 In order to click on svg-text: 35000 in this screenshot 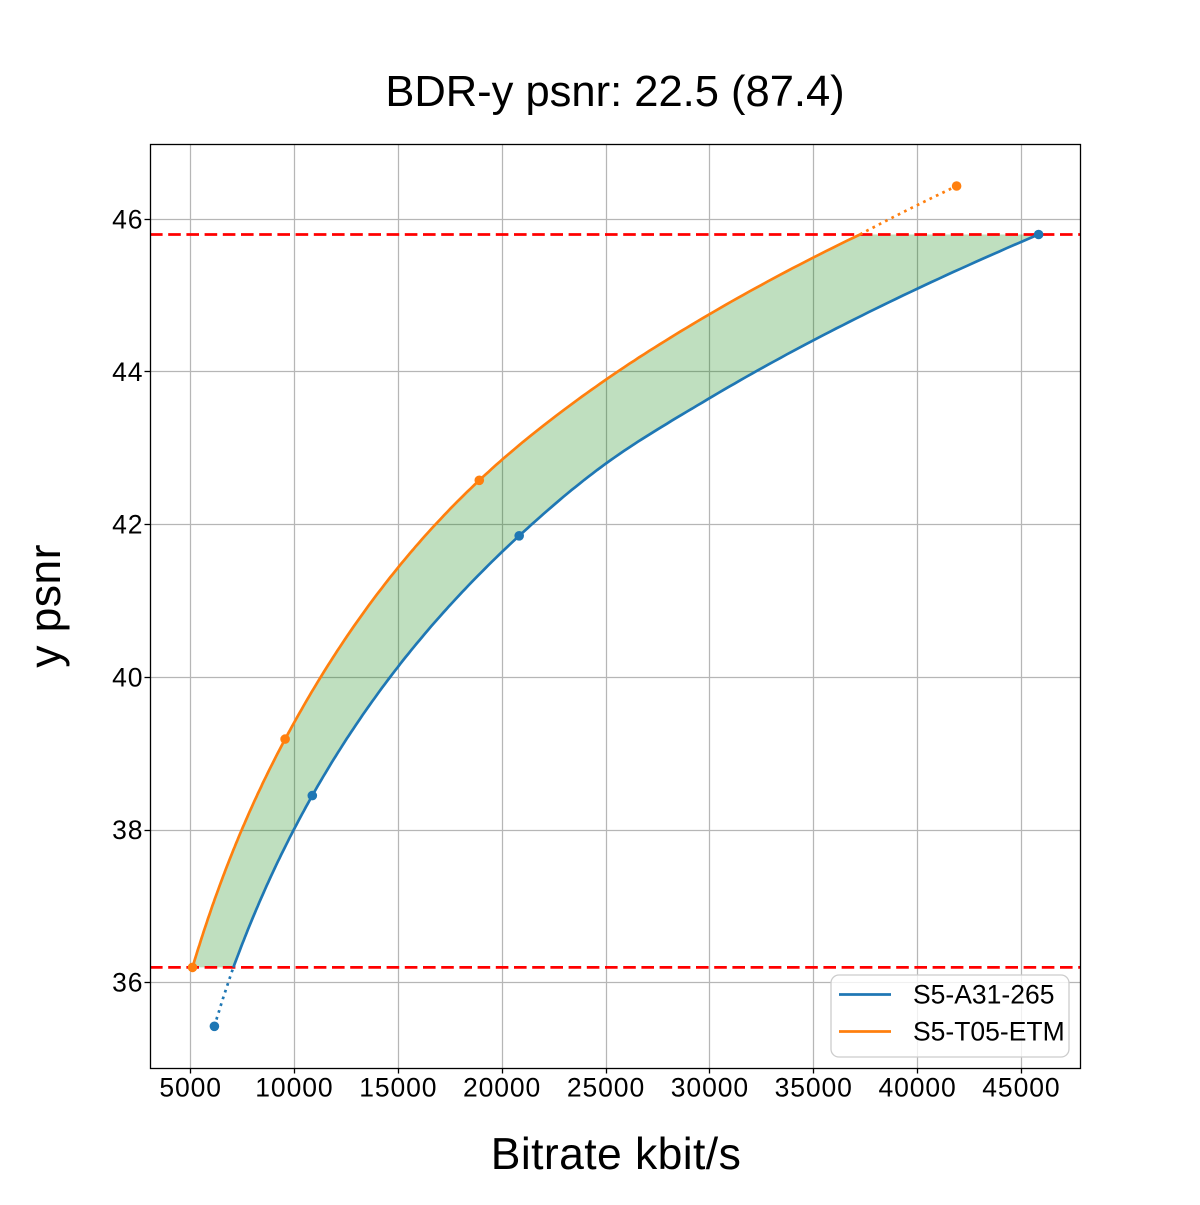, I will do `click(814, 1088)`.